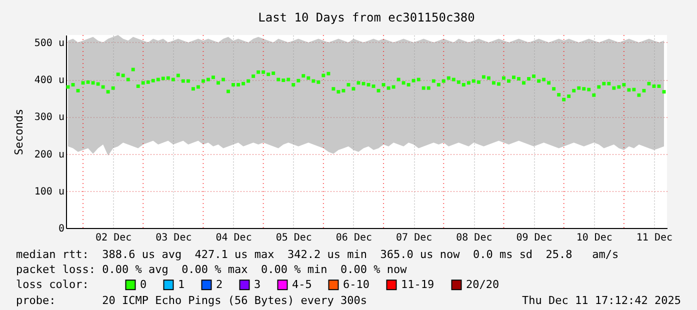 The width and height of the screenshot is (697, 310). Describe the element at coordinates (19, 132) in the screenshot. I see `y-axis-title: Seconds` at that location.